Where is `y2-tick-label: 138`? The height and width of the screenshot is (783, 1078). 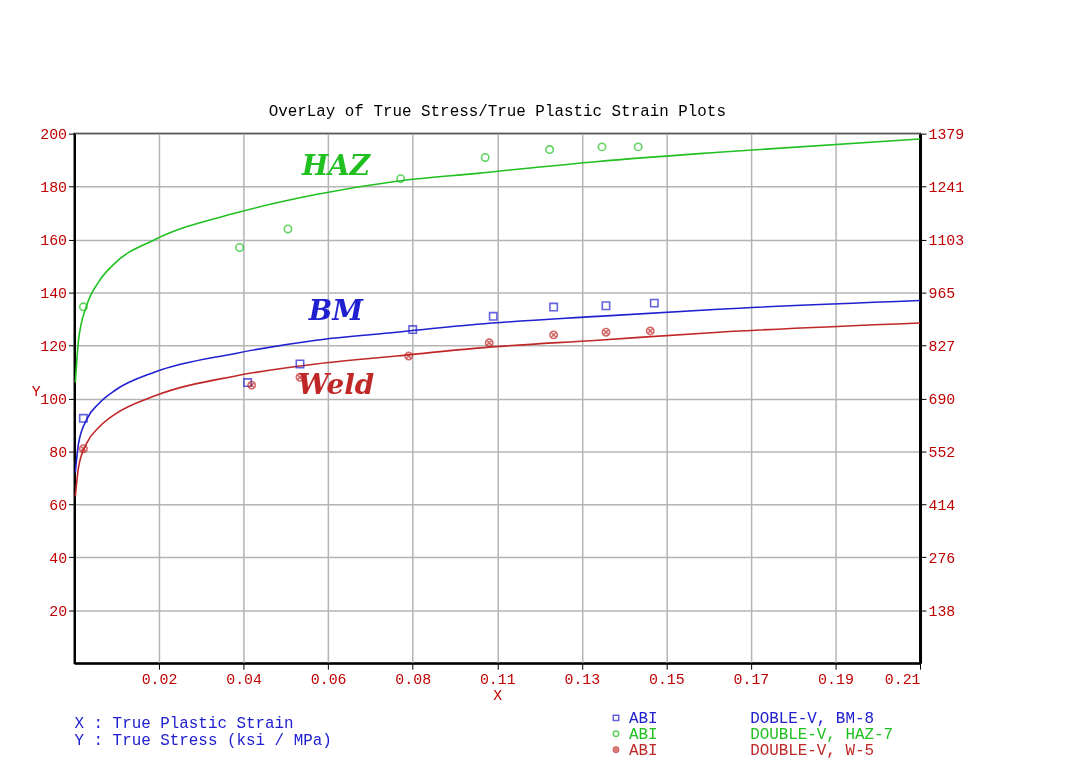
y2-tick-label: 138 is located at coordinates (942, 611).